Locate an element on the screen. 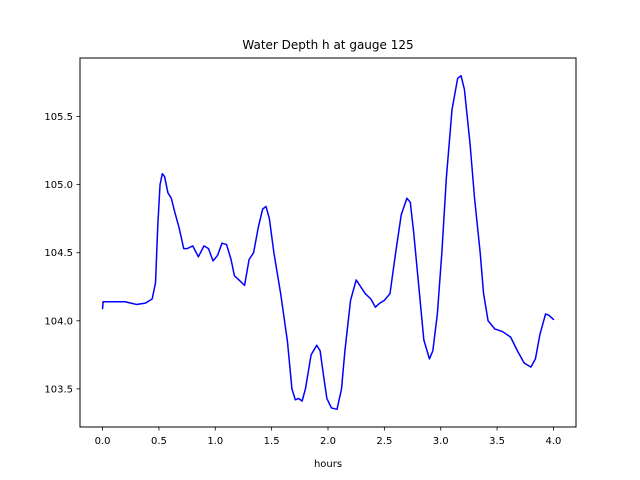  y-tick-label: 105.5 is located at coordinates (58, 117).